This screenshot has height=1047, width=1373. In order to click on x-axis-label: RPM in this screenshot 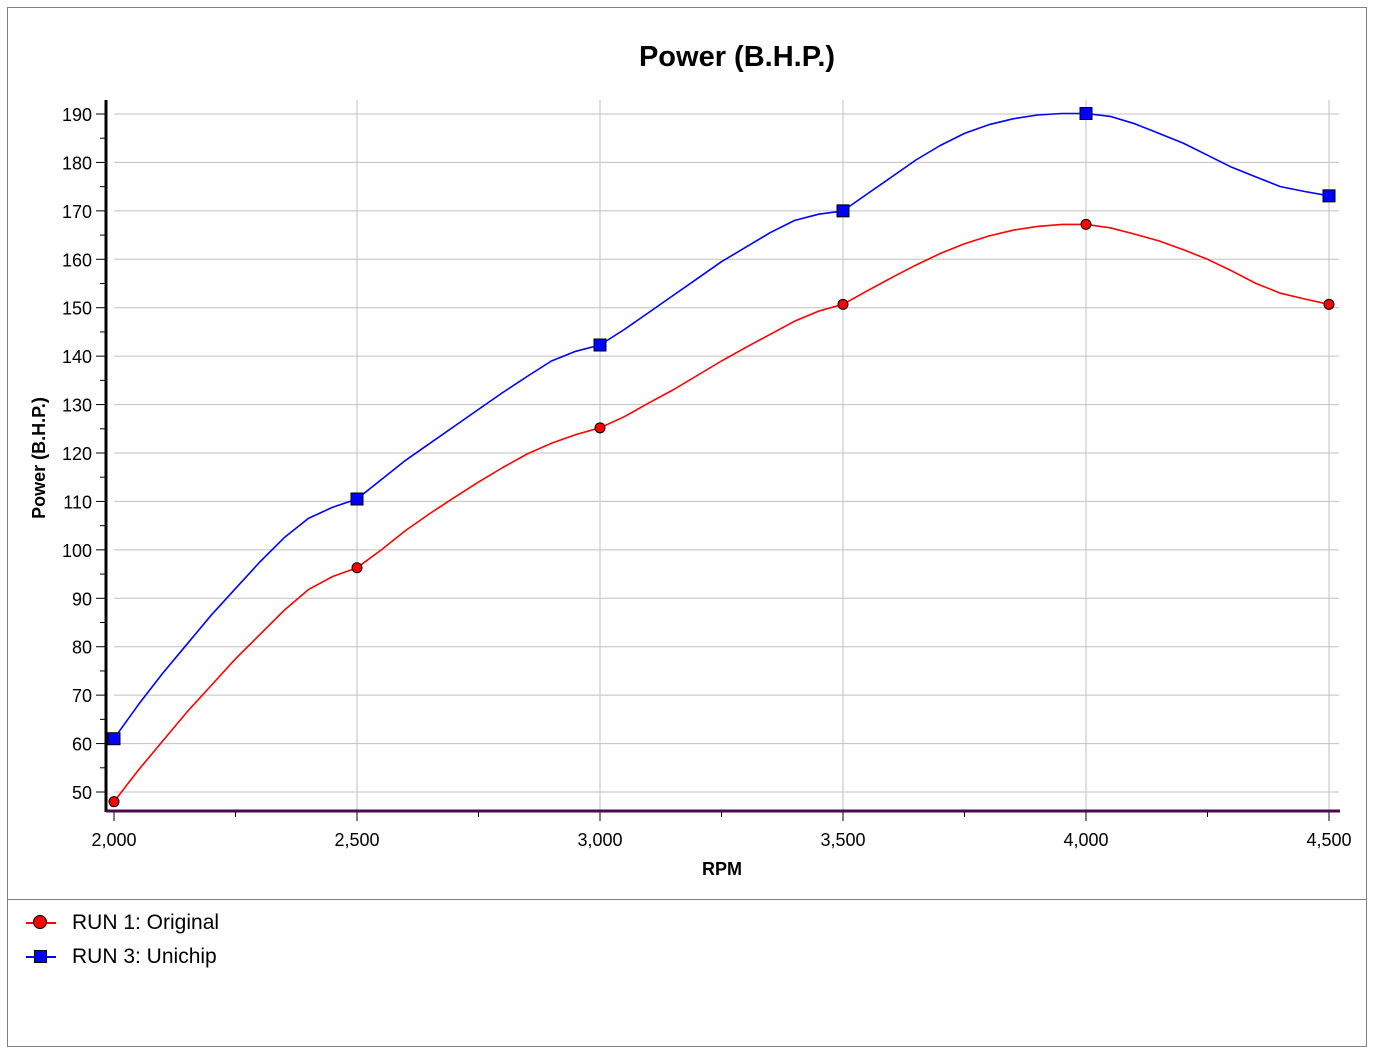, I will do `click(722, 869)`.